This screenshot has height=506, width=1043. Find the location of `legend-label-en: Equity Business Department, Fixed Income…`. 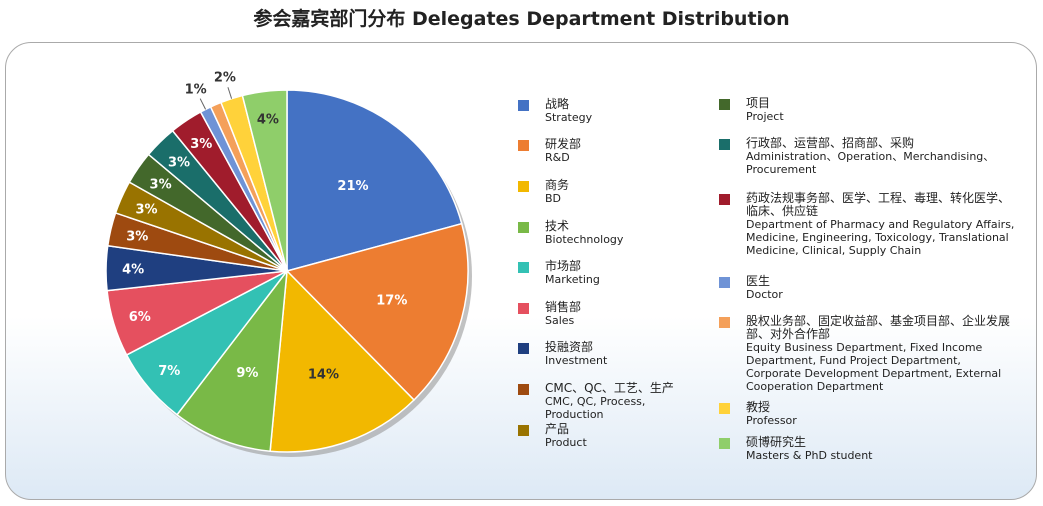

legend-label-en: Equity Business Department, Fixed Income… is located at coordinates (874, 367).